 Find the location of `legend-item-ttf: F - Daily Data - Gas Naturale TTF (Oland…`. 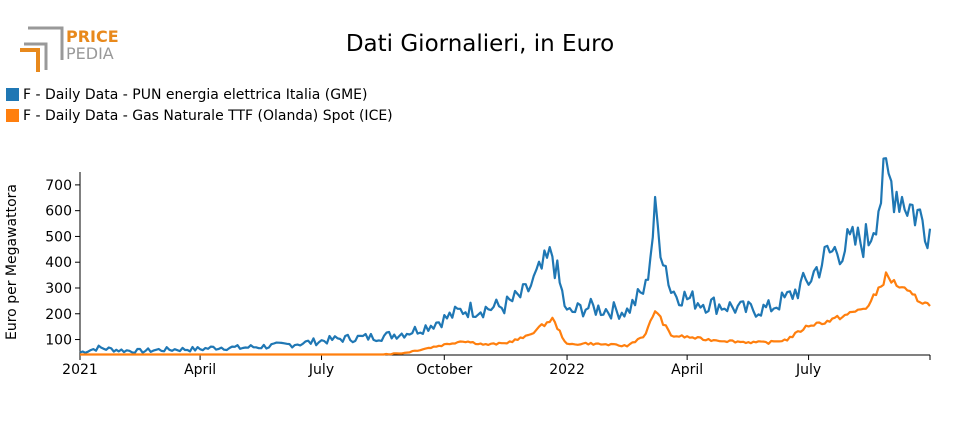

legend-item-ttf: F - Daily Data - Gas Naturale TTF (Oland… is located at coordinates (199, 115).